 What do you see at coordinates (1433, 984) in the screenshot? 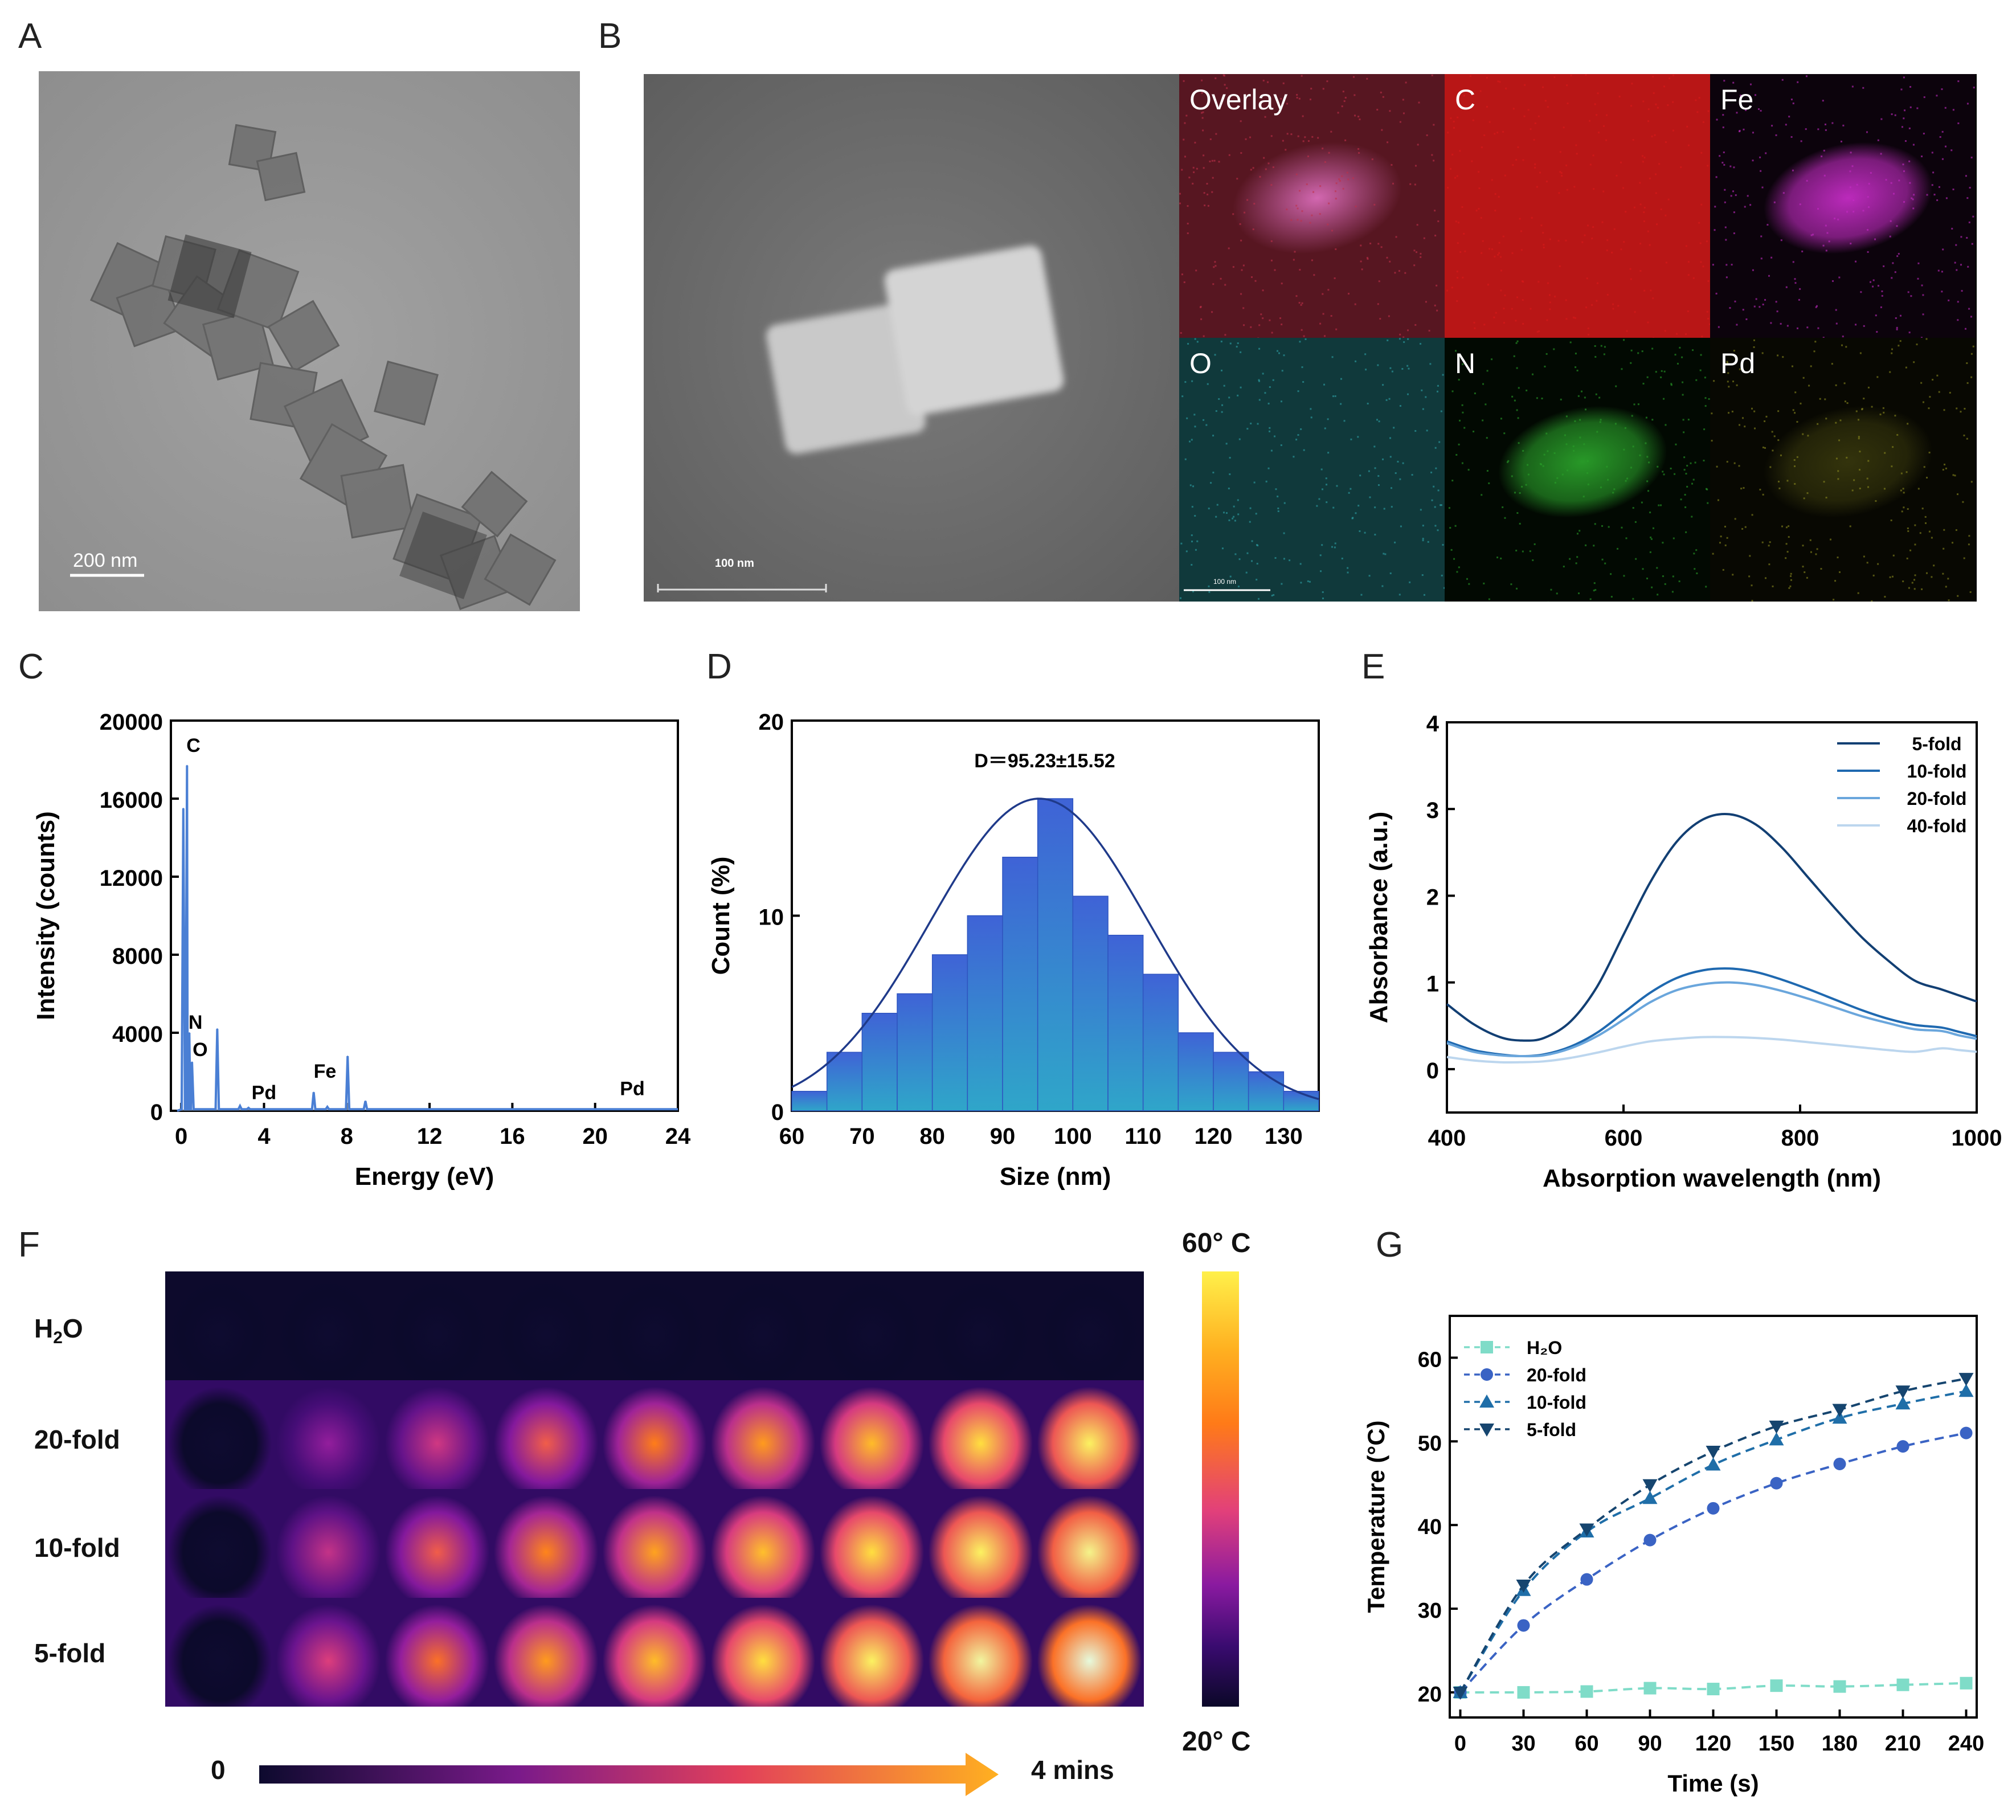
I see `y-tick-label: 1` at bounding box center [1433, 984].